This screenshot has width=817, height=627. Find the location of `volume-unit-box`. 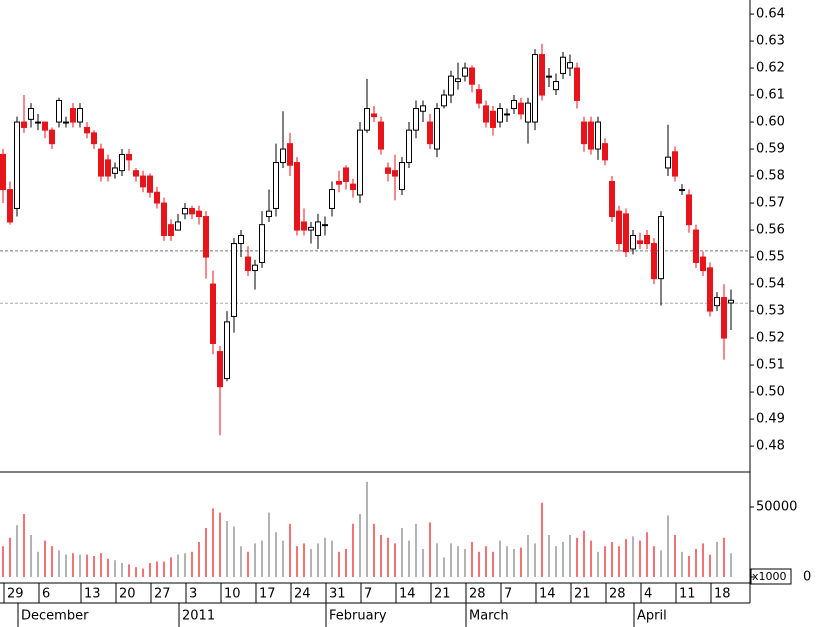

volume-unit-box is located at coordinates (771, 576).